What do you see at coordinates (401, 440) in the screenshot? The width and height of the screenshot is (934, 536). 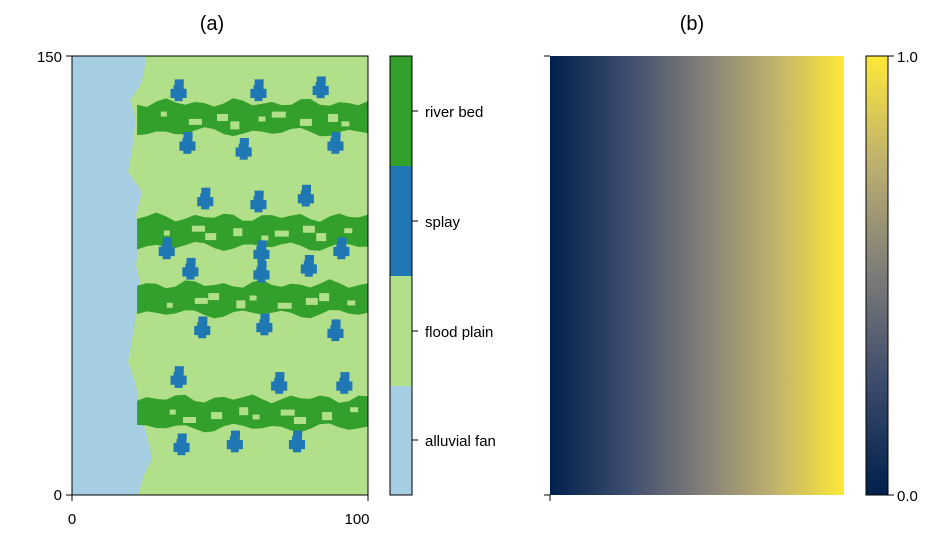 I see `colorbar-segment-alluvial-fan` at bounding box center [401, 440].